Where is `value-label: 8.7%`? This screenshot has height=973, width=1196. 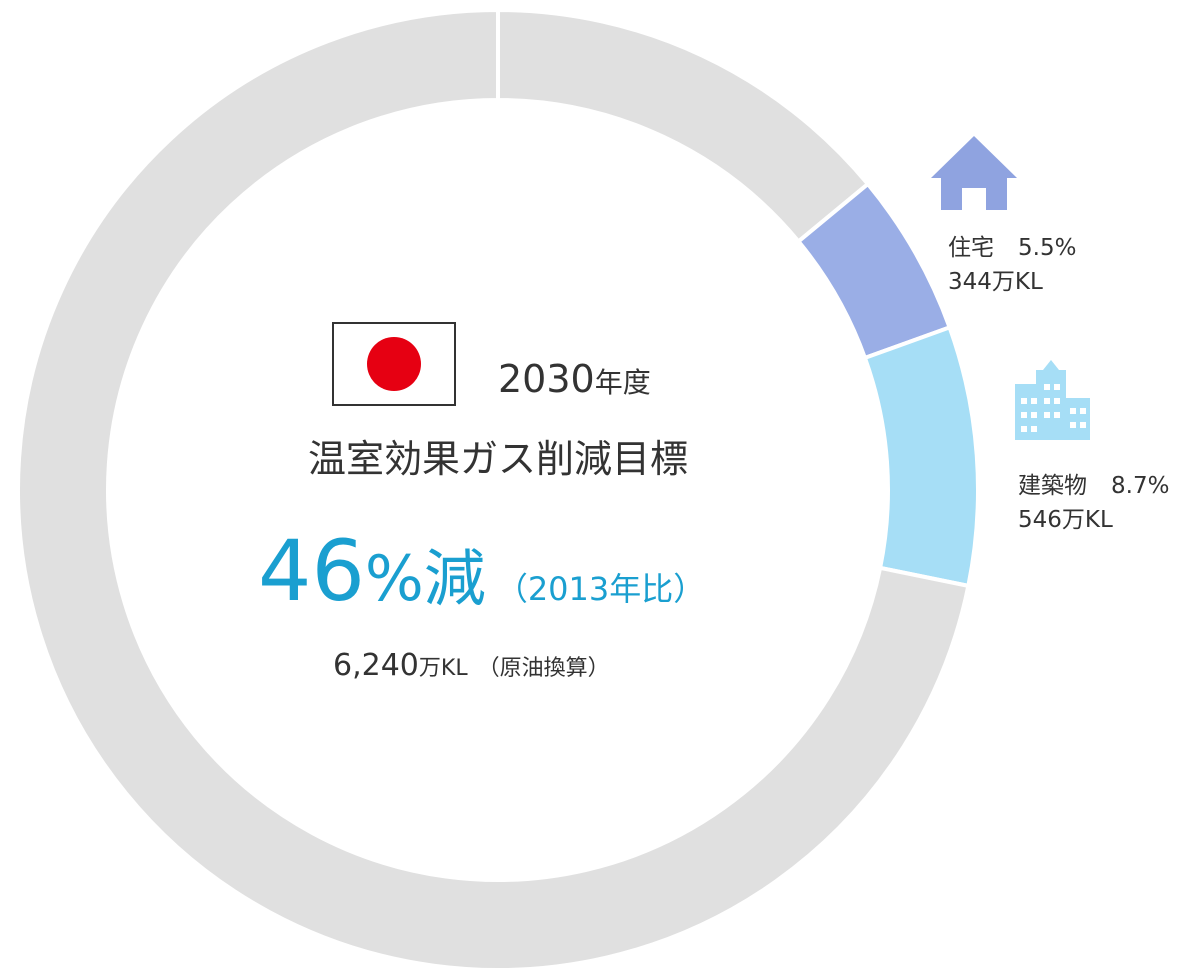 value-label: 8.7% is located at coordinates (1140, 486).